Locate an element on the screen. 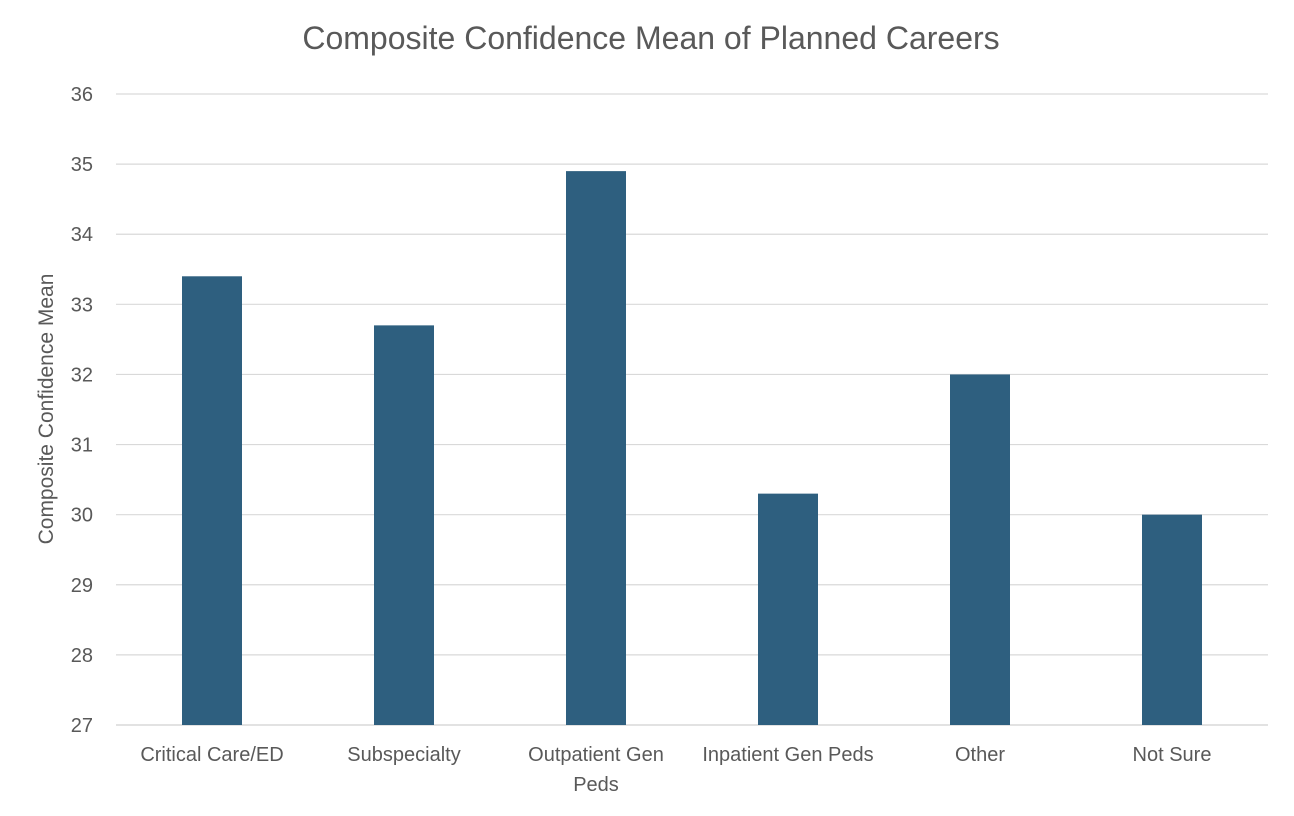 The image size is (1294, 816). y-tick-label: 27 is located at coordinates (82, 726).